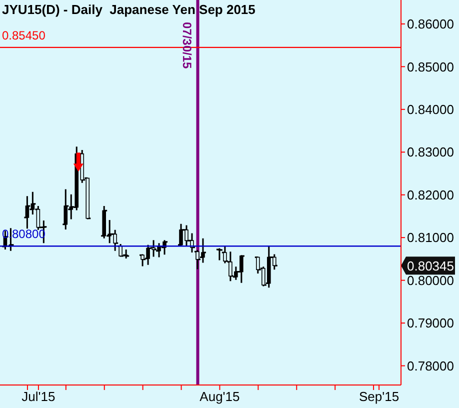 The width and height of the screenshot is (459, 408). What do you see at coordinates (430, 280) in the screenshot?
I see `y-tick-label: 0.80000` at bounding box center [430, 280].